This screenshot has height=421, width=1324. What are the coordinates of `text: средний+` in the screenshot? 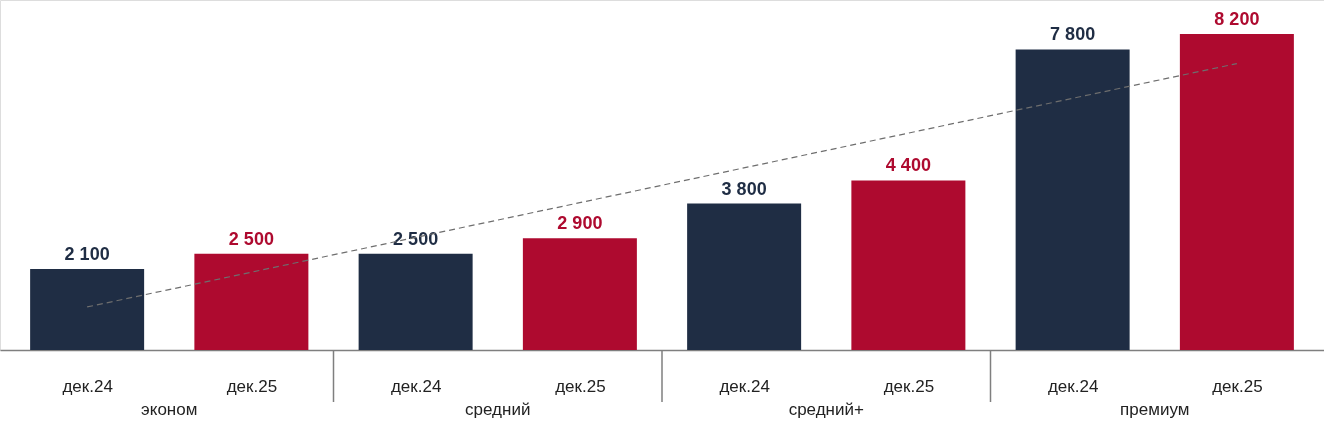 It's located at (826, 409).